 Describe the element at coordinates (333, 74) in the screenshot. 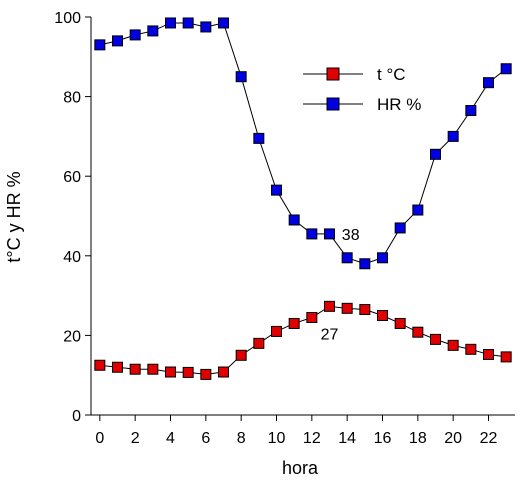

I see `legend-marker-temperature` at that location.